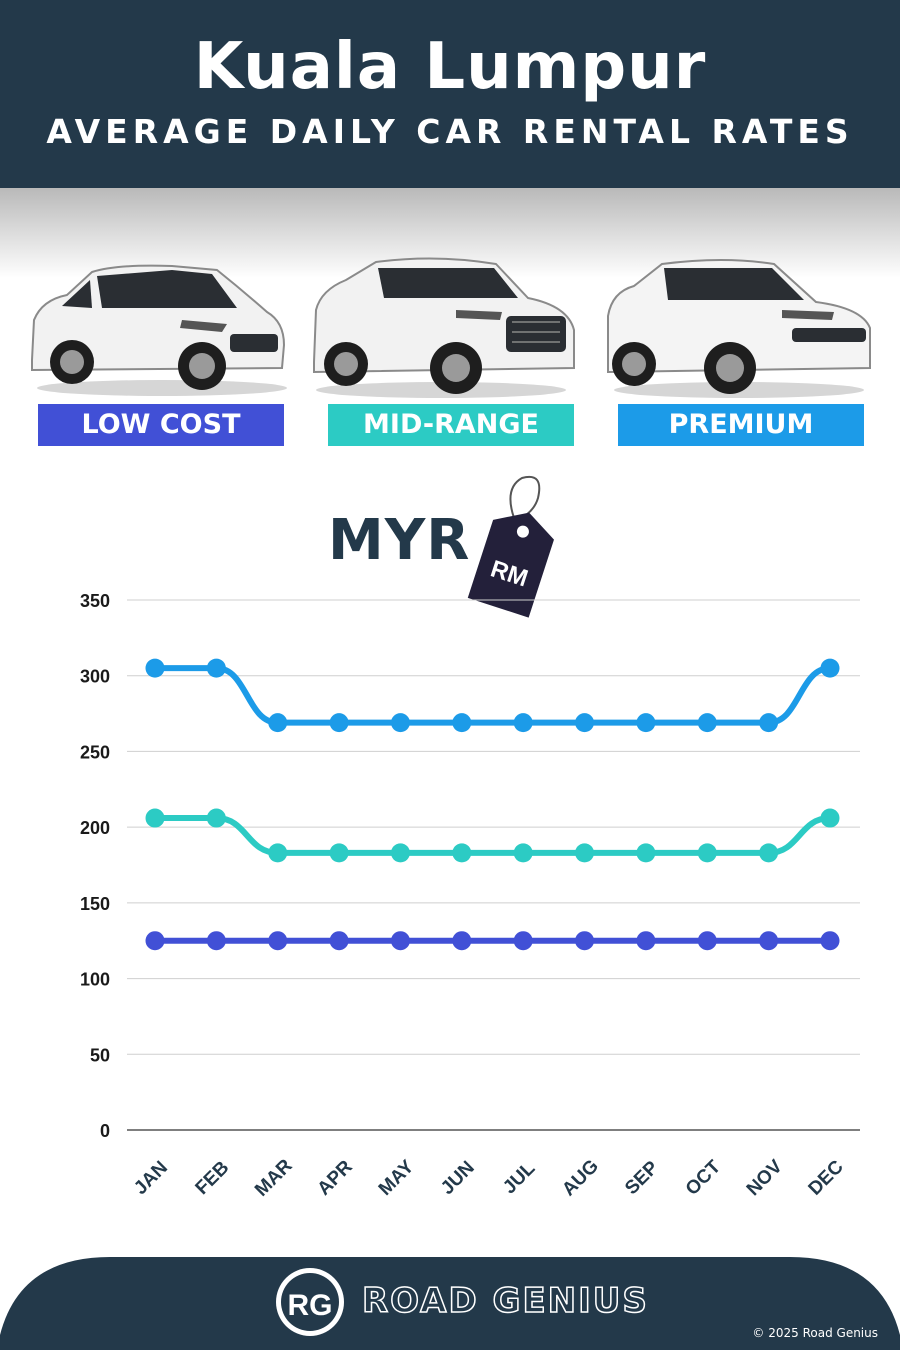 Image resolution: width=900 pixels, height=1350 pixels. I want to click on y-tick-label: 150, so click(95, 904).